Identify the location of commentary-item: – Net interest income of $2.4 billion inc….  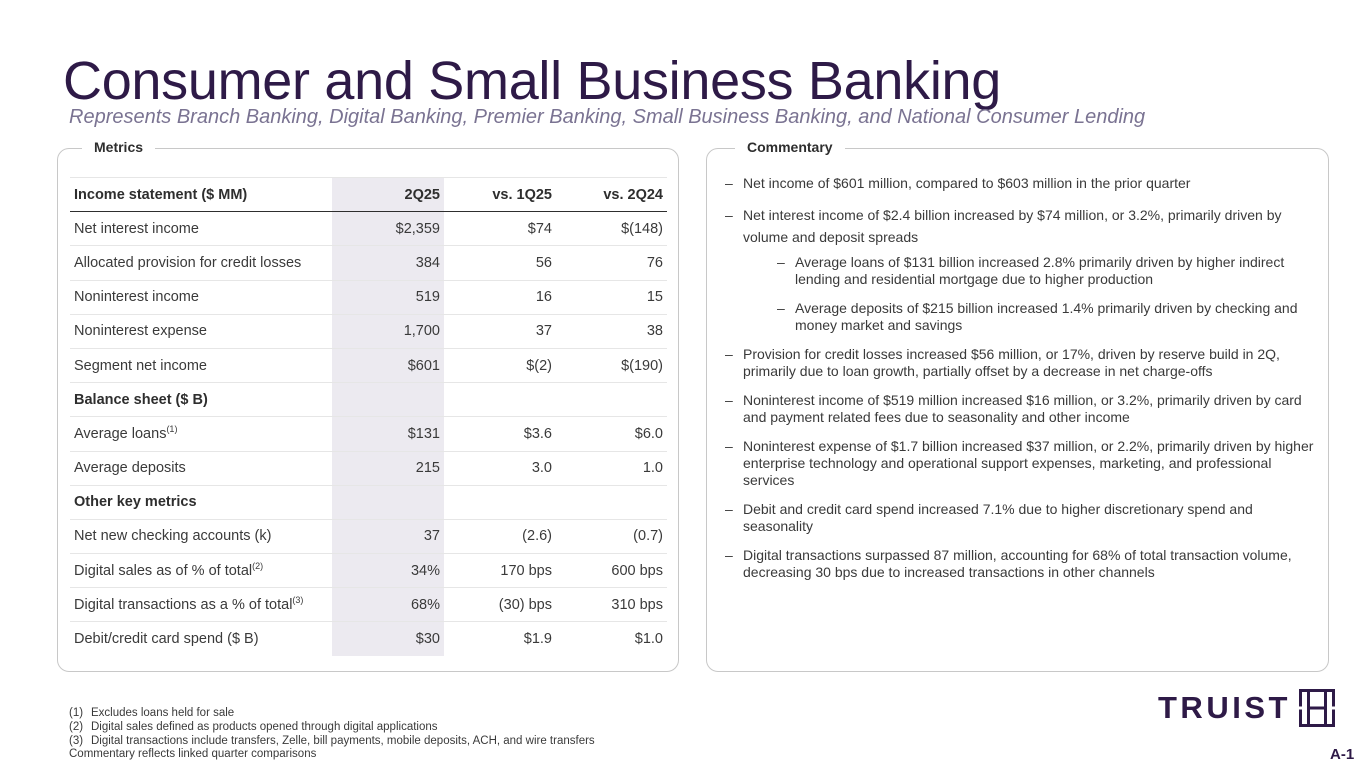
(1023, 226).